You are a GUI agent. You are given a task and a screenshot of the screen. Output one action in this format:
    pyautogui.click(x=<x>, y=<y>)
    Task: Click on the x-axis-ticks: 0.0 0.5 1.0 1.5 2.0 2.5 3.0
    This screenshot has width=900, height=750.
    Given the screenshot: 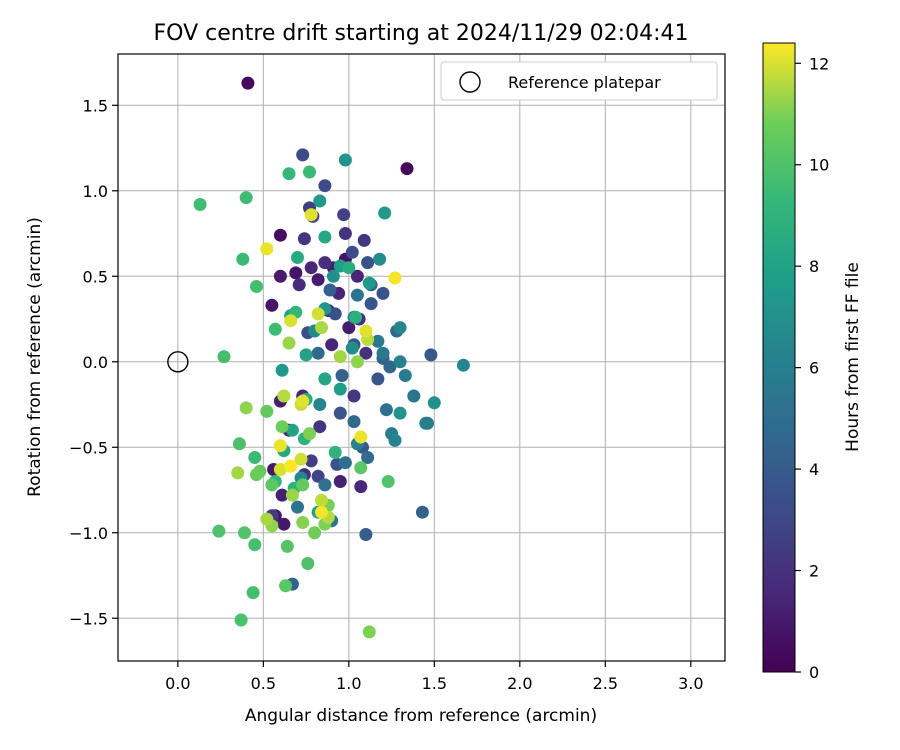 What is the action you would take?
    pyautogui.click(x=434, y=677)
    